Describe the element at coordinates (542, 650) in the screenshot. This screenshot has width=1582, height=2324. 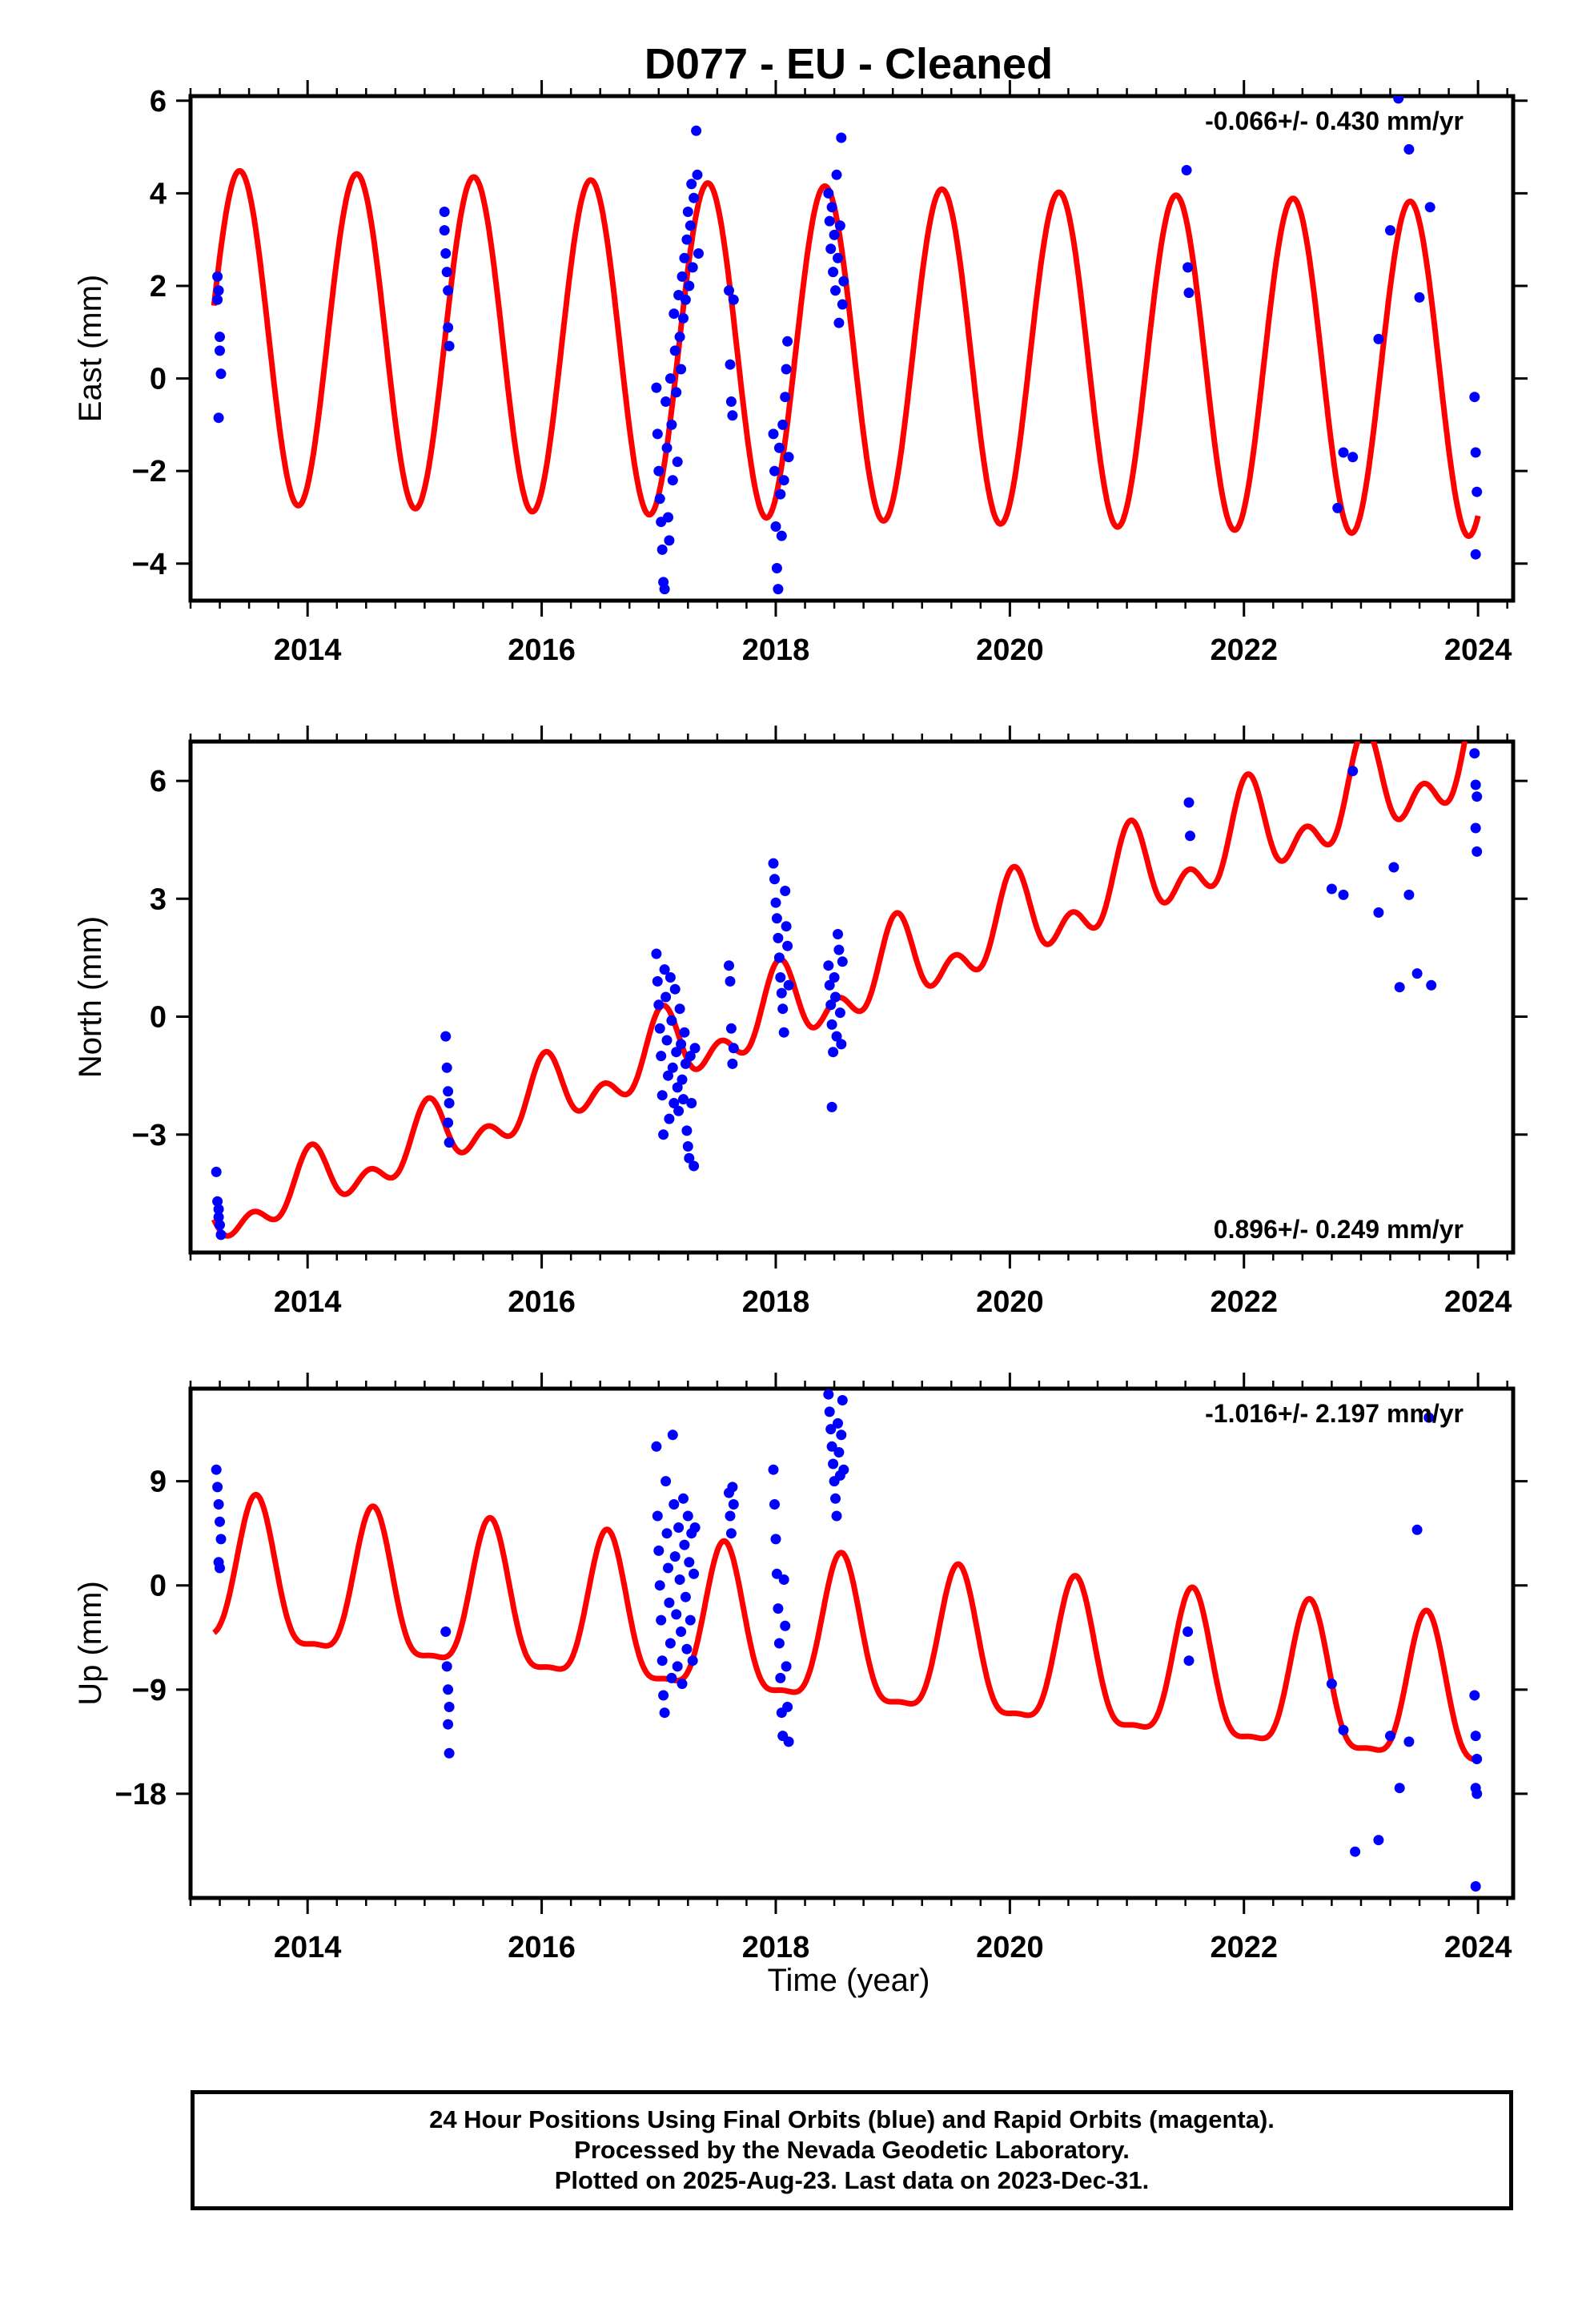
I see `x-tick-label: 2016` at that location.